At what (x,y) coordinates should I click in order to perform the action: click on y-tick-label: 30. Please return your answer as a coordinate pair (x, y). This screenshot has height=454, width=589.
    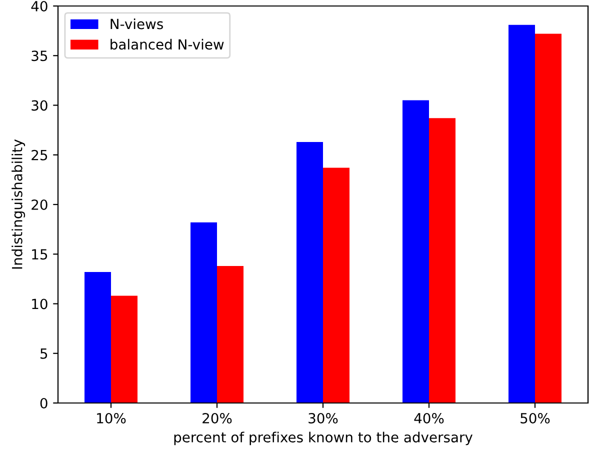
    Looking at the image, I should click on (40, 105).